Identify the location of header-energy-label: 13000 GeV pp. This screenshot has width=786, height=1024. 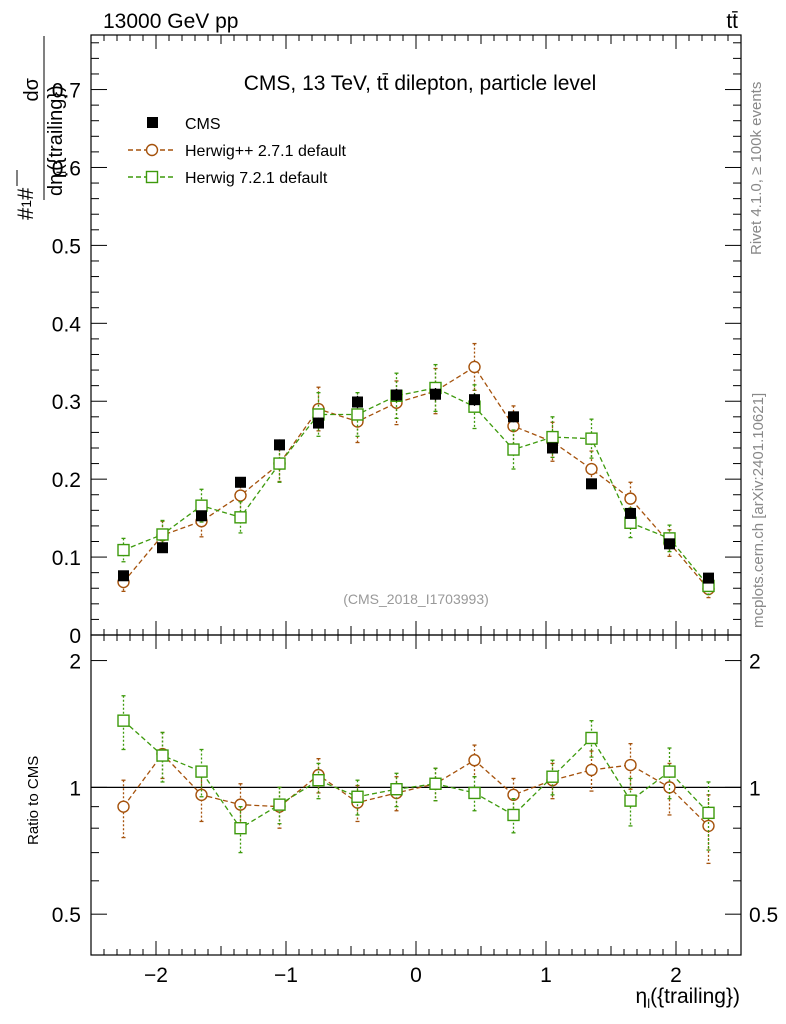
(170, 21).